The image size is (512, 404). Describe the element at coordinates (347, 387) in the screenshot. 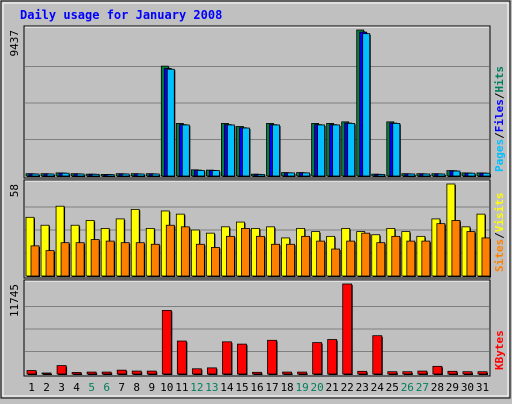

I see `x-tick-label: 22` at that location.